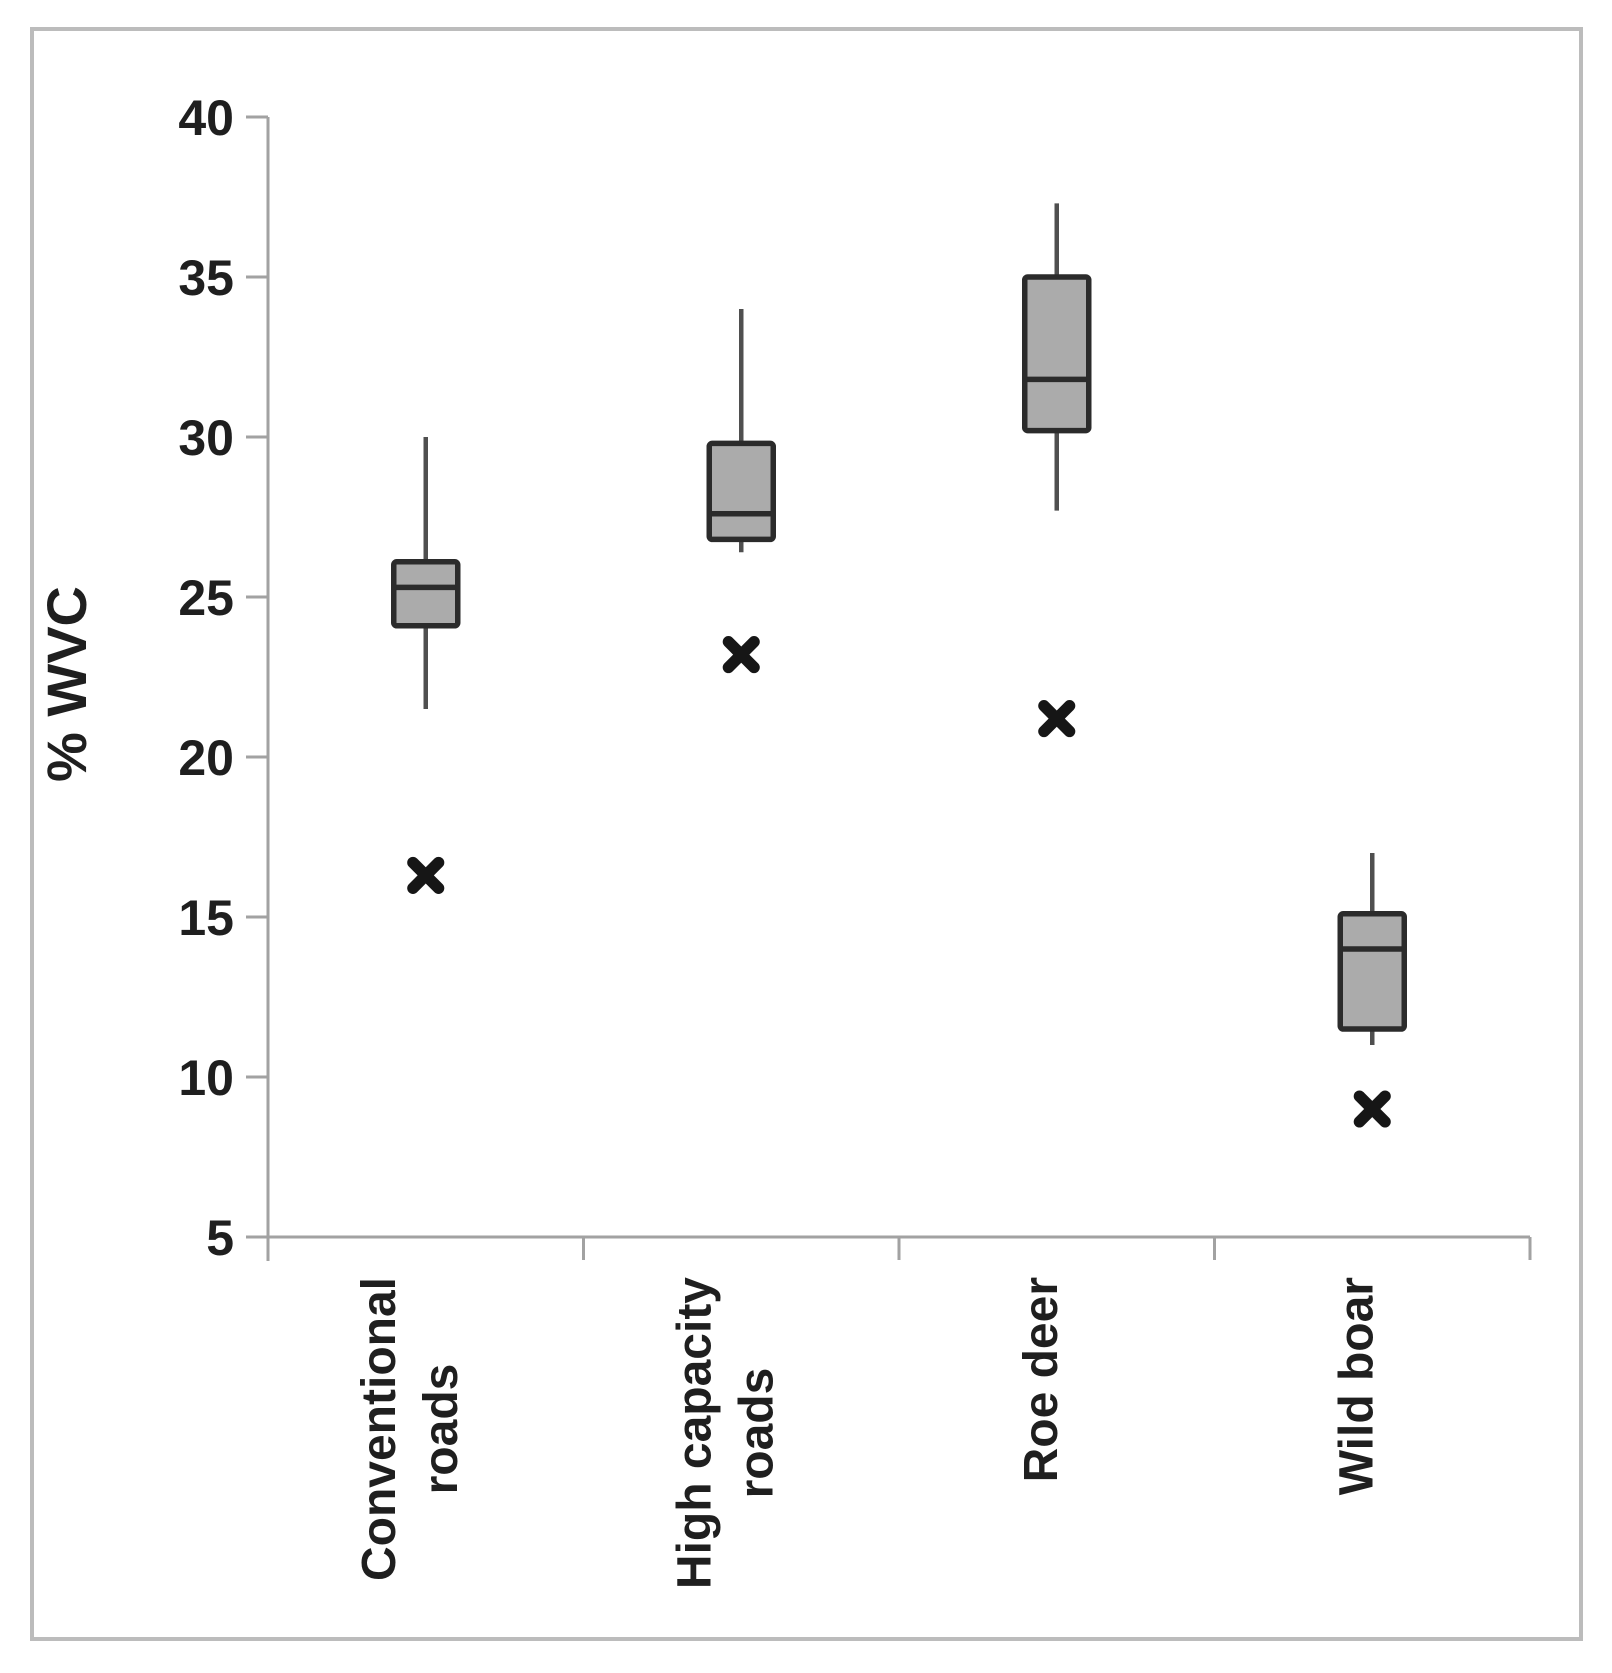 The image size is (1612, 1673). What do you see at coordinates (206, 118) in the screenshot?
I see `y-tick-label: 40` at bounding box center [206, 118].